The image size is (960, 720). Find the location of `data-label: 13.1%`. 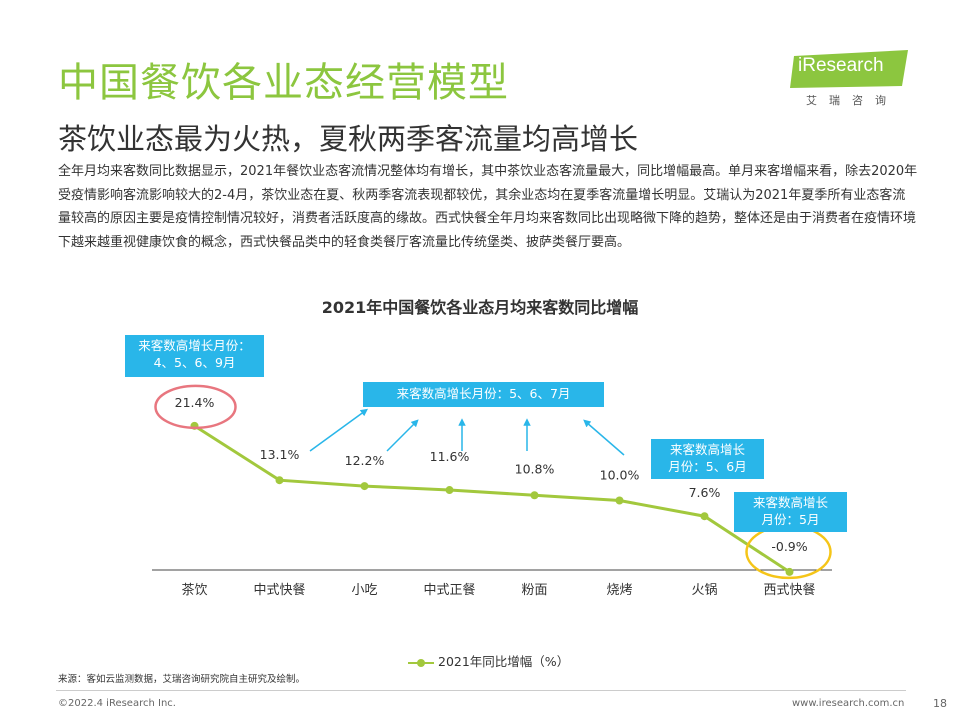

data-label: 13.1% is located at coordinates (280, 454).